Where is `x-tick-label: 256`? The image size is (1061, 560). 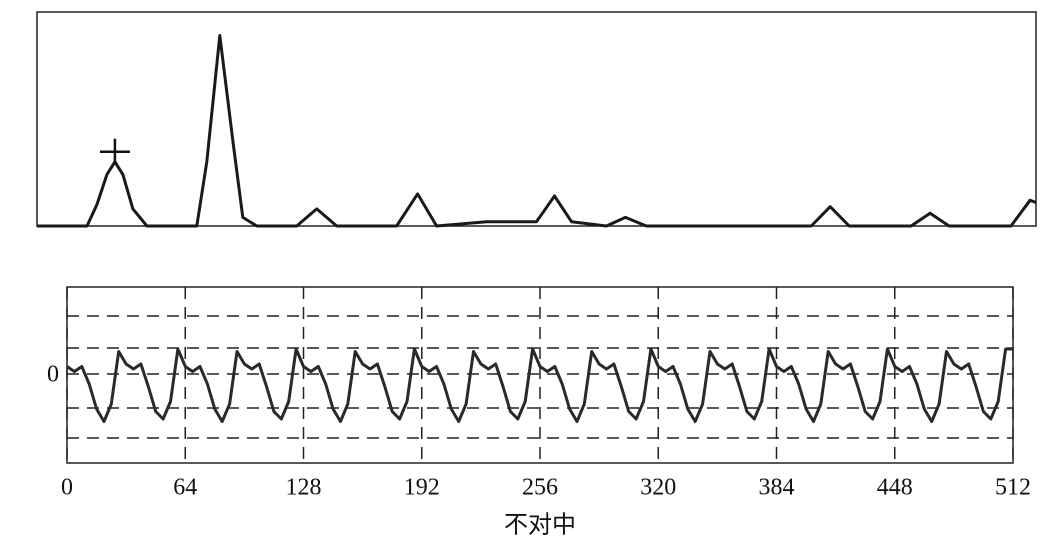
x-tick-label: 256 is located at coordinates (540, 488).